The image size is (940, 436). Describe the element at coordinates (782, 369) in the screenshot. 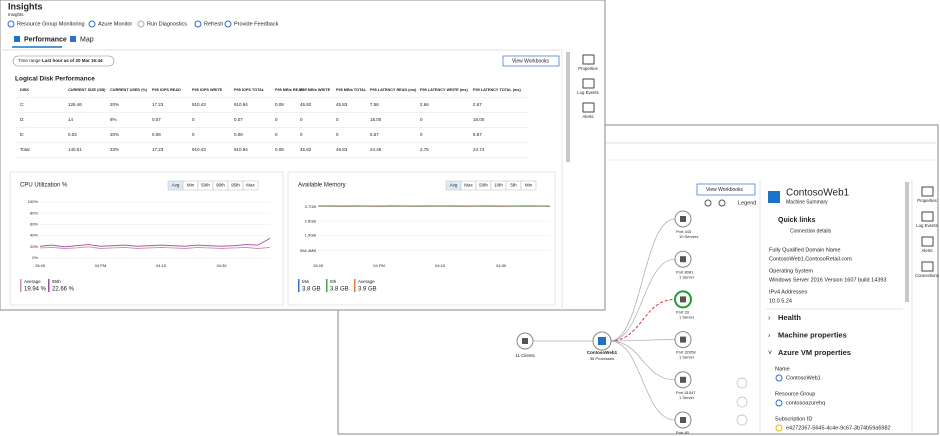

I see `label: Name` at that location.